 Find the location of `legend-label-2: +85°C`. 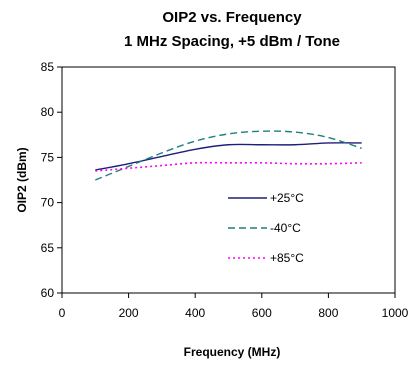

legend-label-2: +85°C is located at coordinates (287, 258).